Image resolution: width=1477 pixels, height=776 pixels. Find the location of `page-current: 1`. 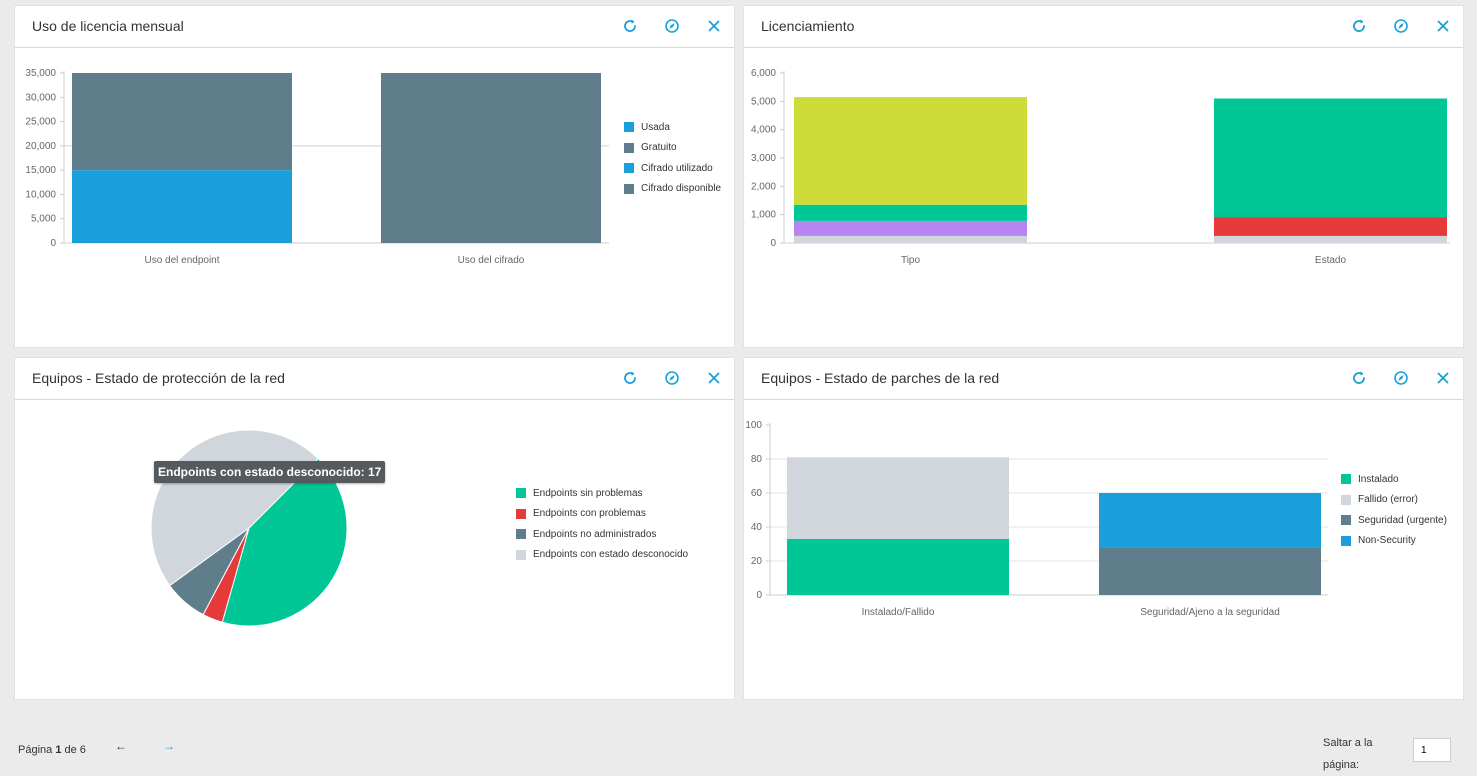

page-current: 1 is located at coordinates (58, 750).